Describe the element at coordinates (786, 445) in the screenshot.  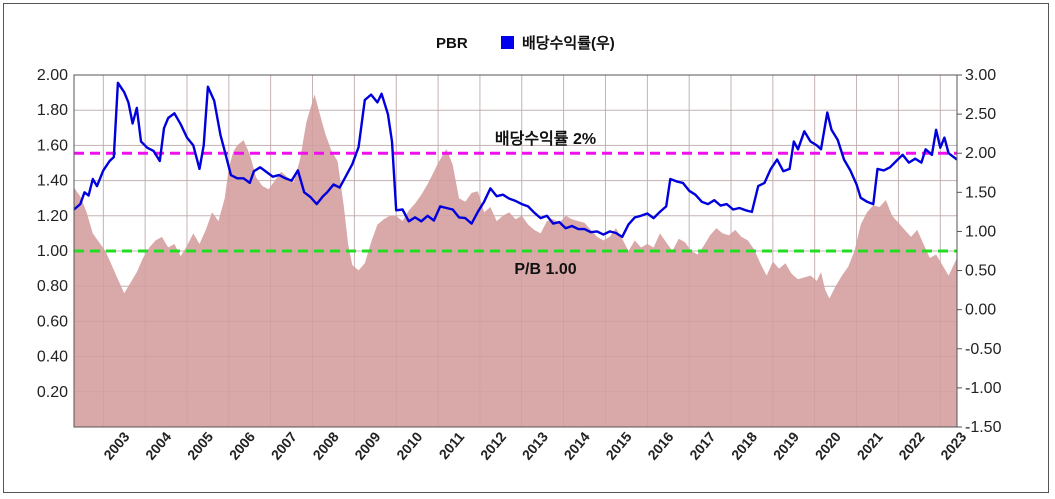
I see `x-year-label: 2019` at that location.